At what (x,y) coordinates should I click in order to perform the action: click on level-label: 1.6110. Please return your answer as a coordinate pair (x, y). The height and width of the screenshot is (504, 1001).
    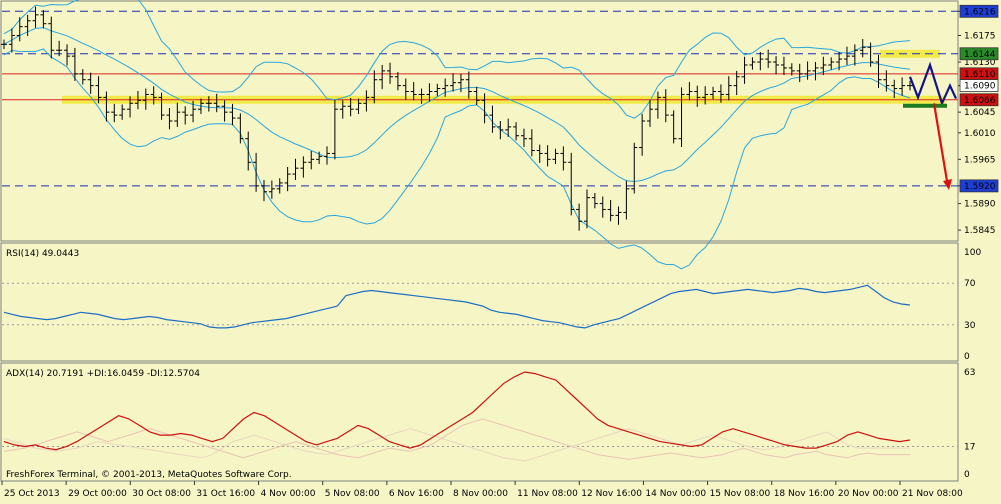
    Looking at the image, I should click on (980, 75).